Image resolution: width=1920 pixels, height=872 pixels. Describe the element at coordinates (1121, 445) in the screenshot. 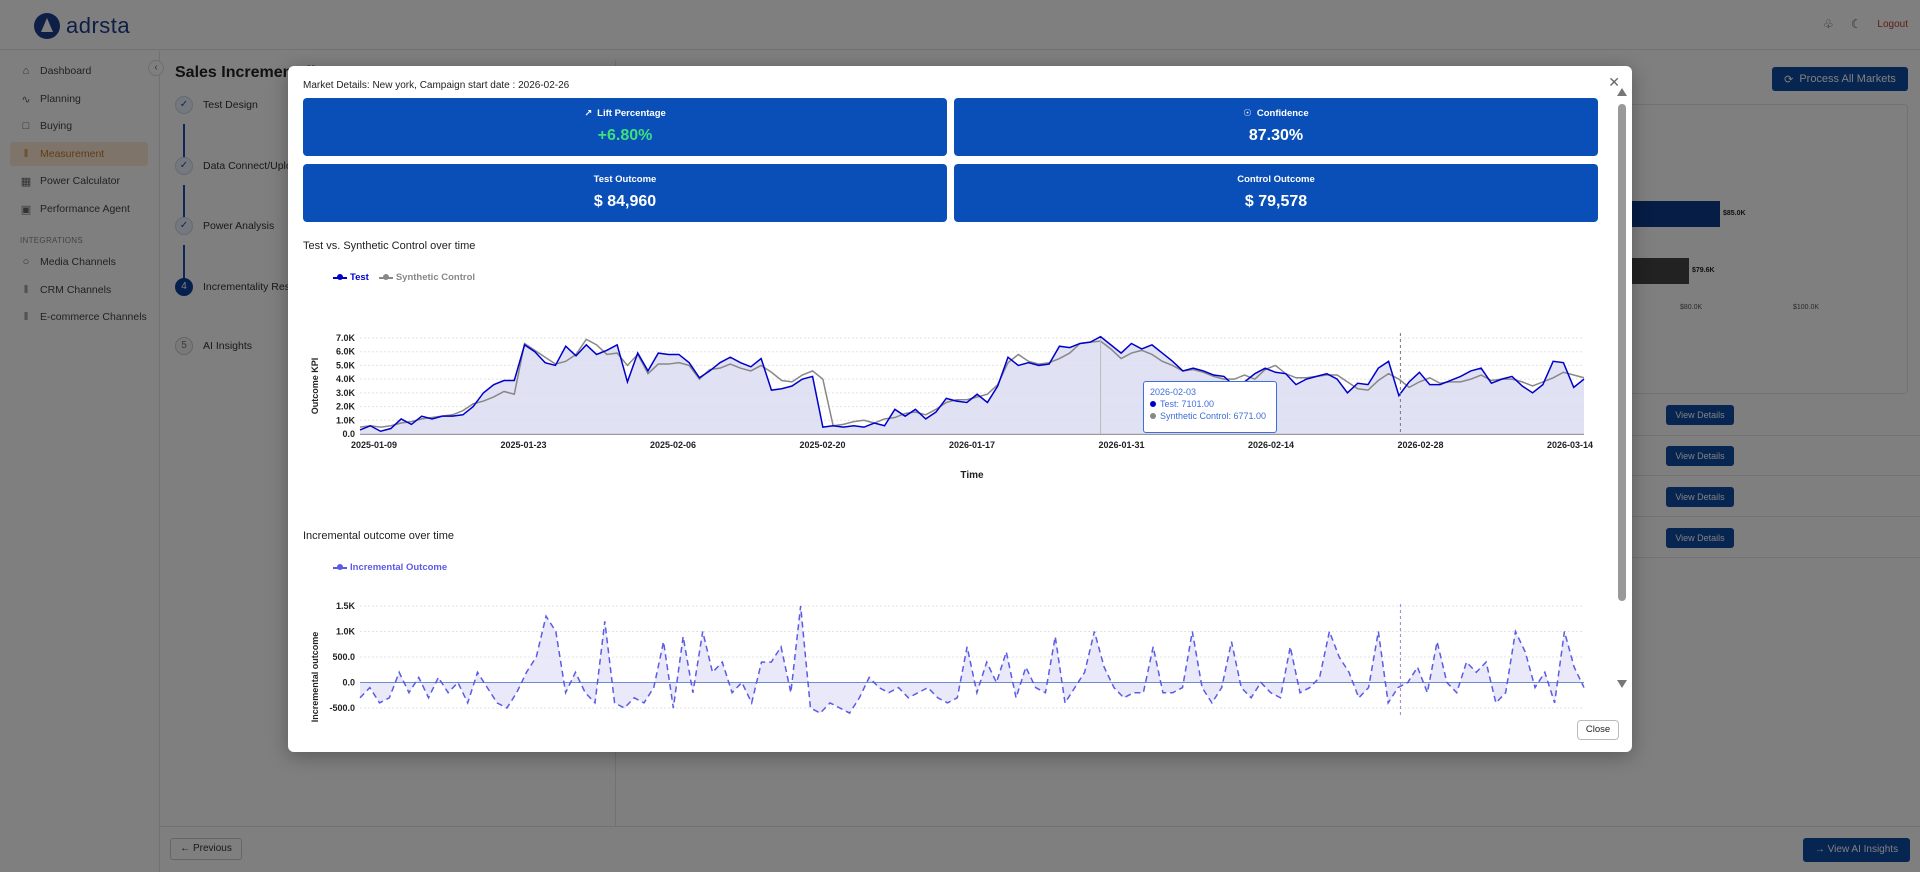

I see `x-tick-label: 2026-01-31` at that location.